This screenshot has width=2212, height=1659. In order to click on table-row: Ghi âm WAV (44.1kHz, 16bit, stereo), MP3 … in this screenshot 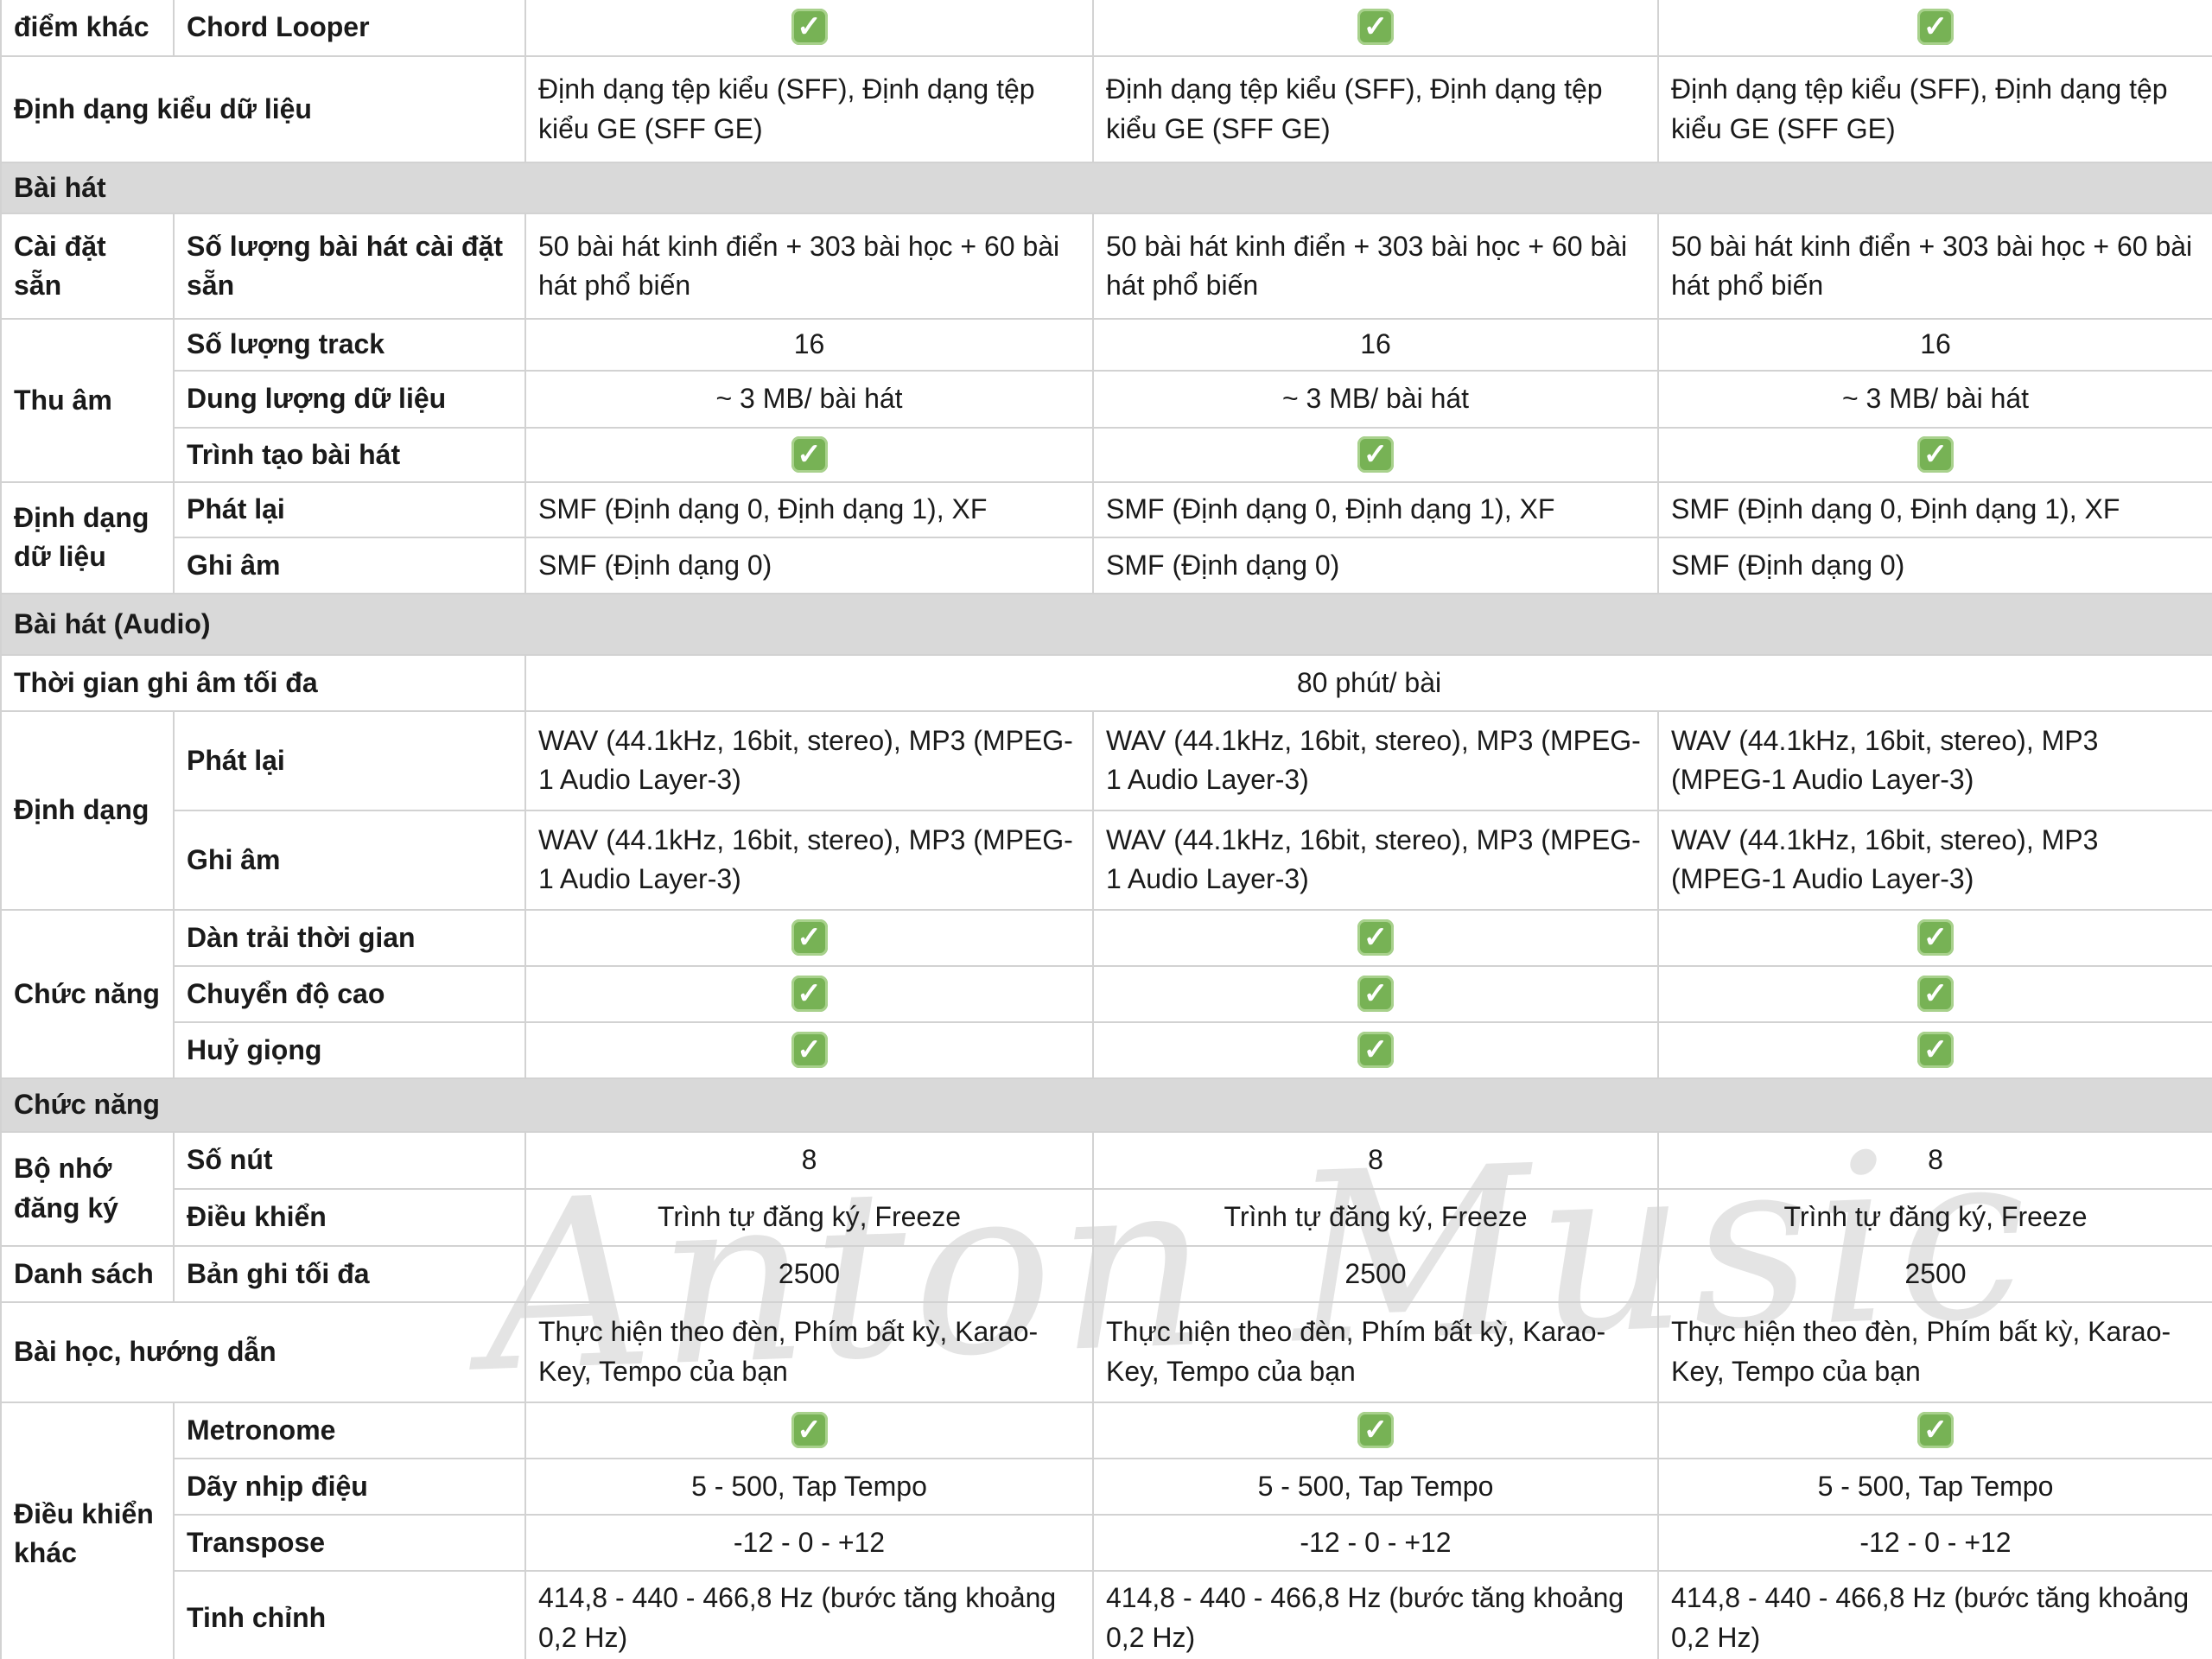, I will do `click(1106, 860)`.